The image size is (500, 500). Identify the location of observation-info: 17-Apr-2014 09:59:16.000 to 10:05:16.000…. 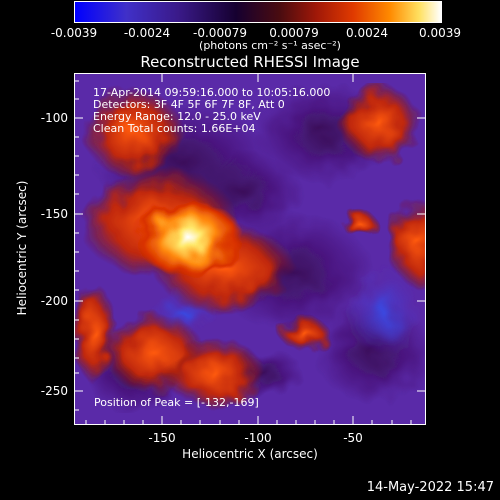
(211, 111).